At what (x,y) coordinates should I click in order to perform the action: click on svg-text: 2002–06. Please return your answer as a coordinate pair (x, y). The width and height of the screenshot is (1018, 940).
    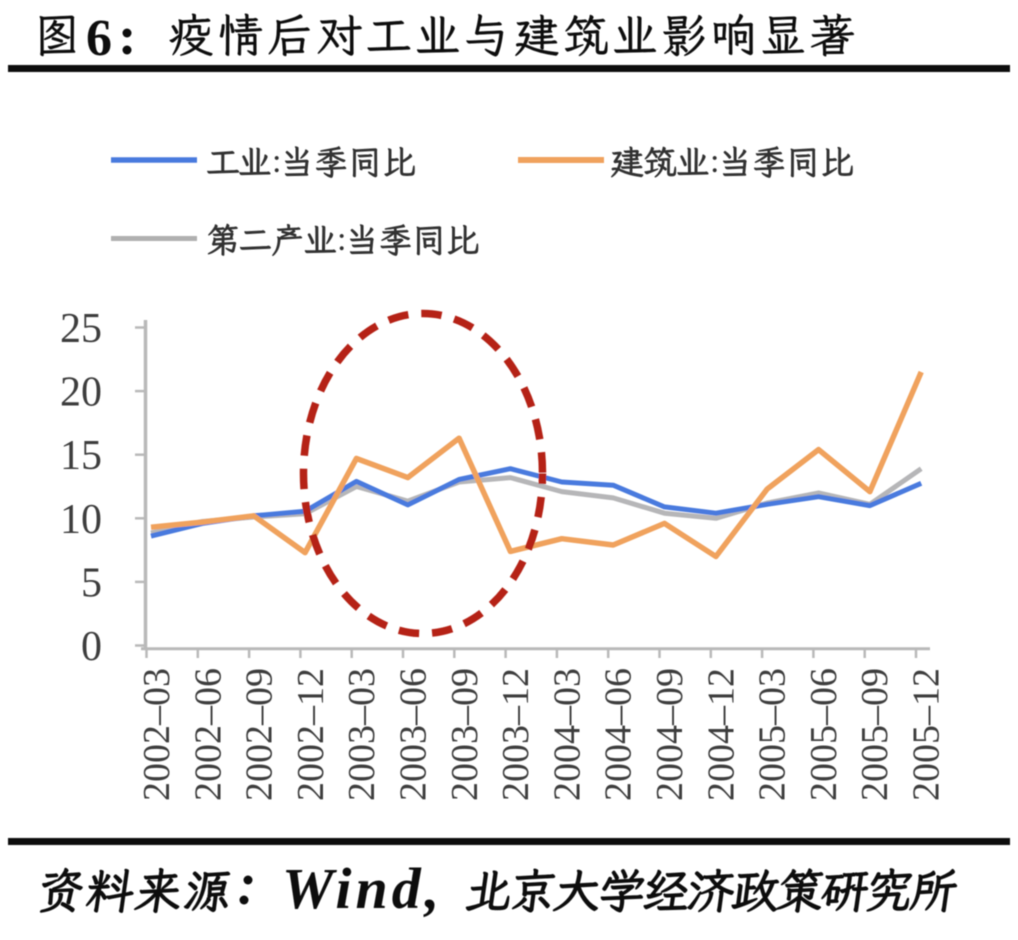
    Looking at the image, I should click on (208, 734).